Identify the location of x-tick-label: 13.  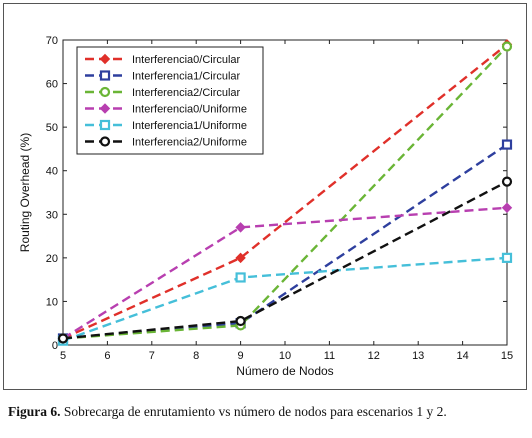
(418, 356).